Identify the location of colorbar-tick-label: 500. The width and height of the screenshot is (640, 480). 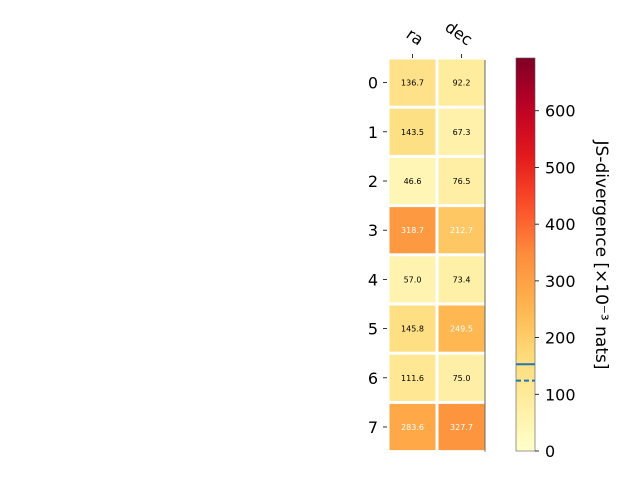
(560, 167).